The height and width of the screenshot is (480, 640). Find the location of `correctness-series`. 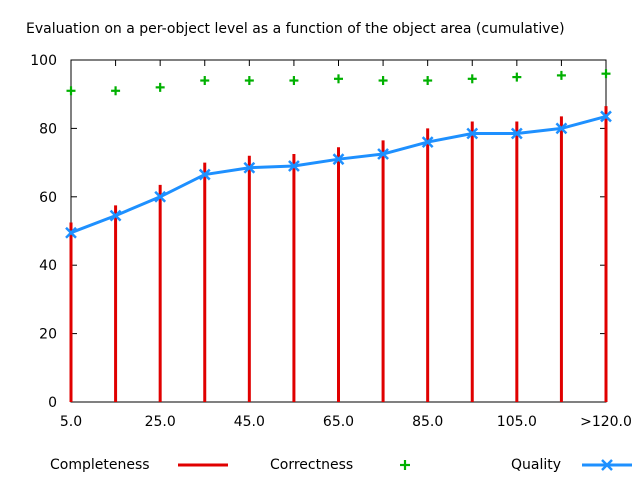

correctness-series is located at coordinates (338, 82).